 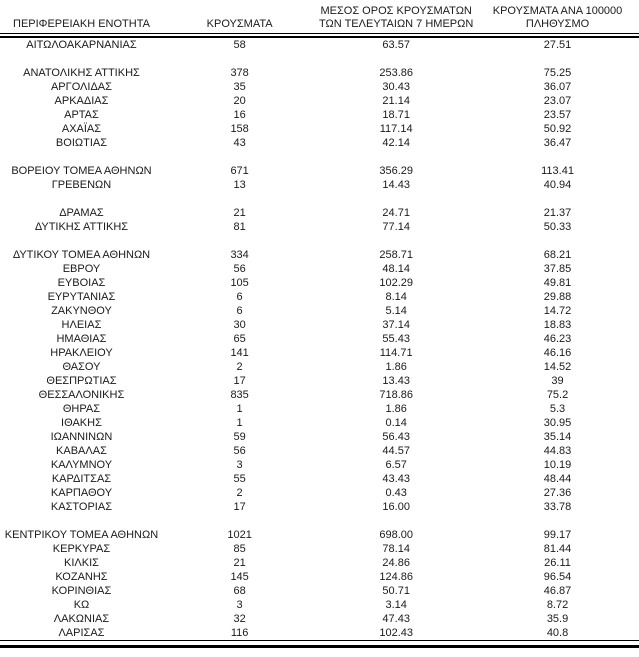 I want to click on region-name: ΓΡΕΒΕΝΩΝ, so click(x=81, y=185).